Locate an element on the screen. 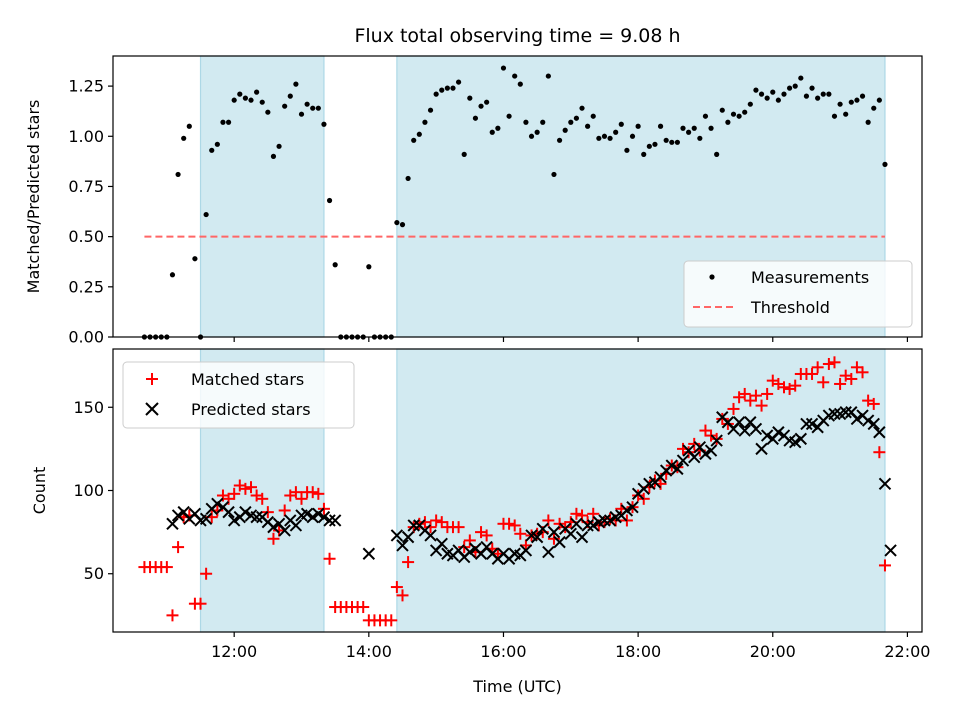 This screenshot has width=960, height=724. top-legend: Measurements Threshold is located at coordinates (798, 294).